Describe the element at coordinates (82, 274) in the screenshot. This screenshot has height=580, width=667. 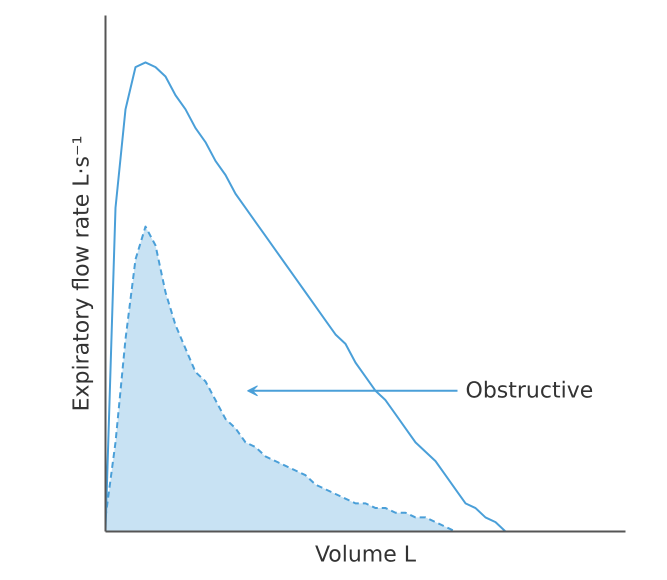
I see `y-axis-title: Expiratory flow rate L·s⁻¹` at that location.